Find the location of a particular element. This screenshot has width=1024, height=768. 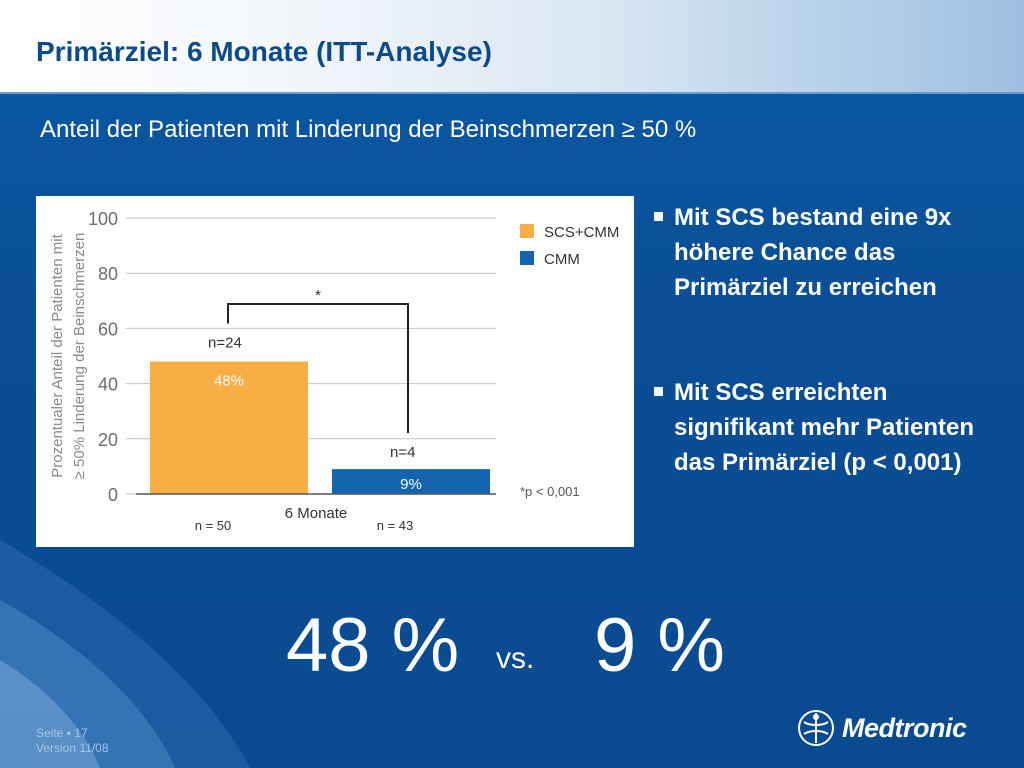

medtronic-logo: Medtronic is located at coordinates (896, 728).